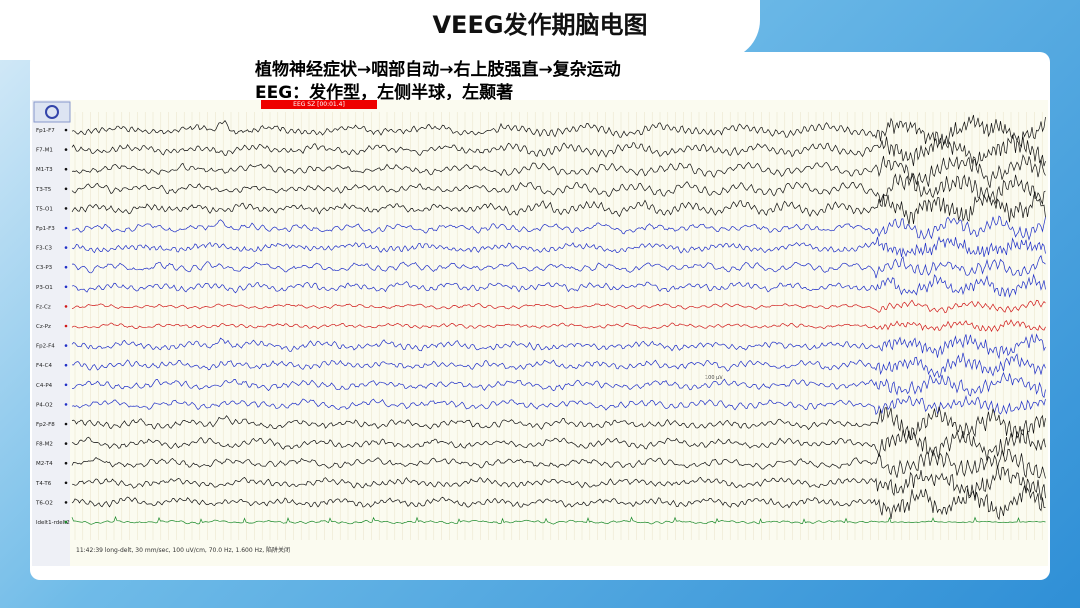 This screenshot has height=608, width=1080. I want to click on channel-label: M1-T3, so click(44, 170).